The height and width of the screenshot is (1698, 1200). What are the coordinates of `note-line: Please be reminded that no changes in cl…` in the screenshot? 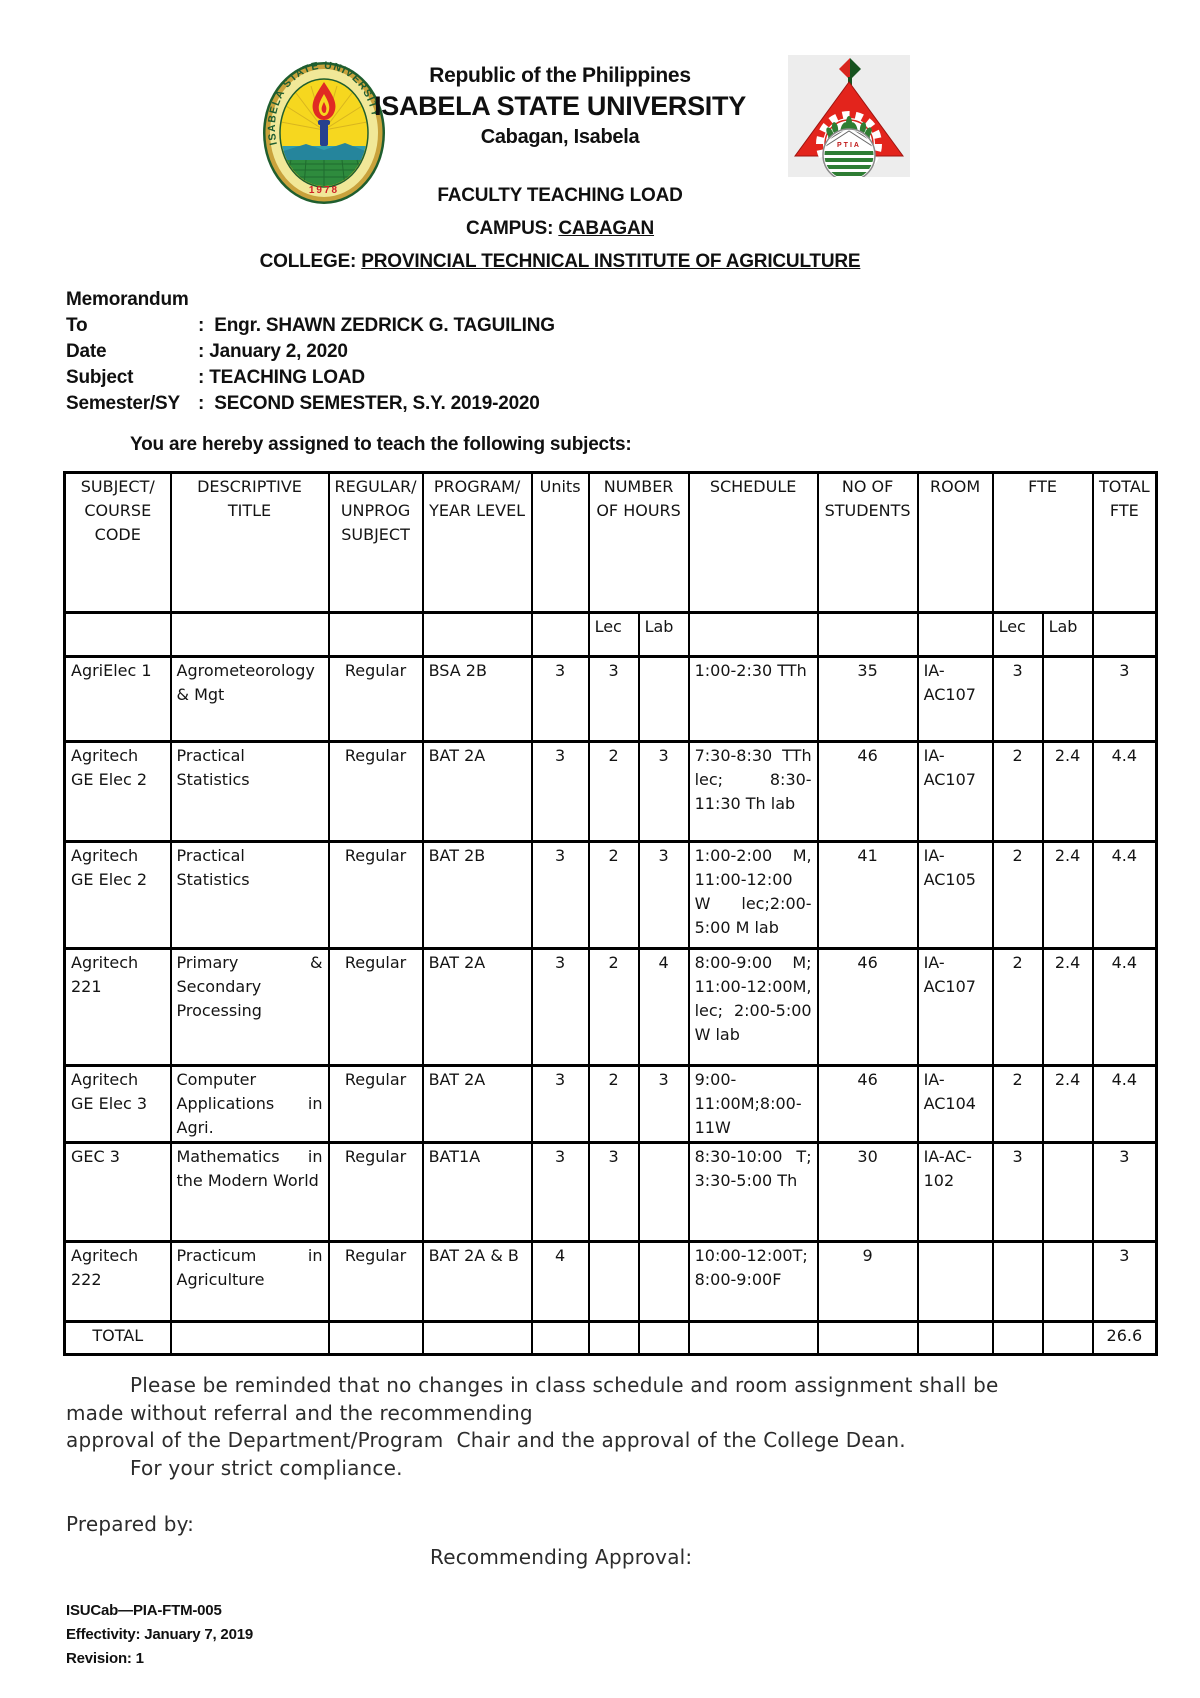 It's located at (564, 1385).